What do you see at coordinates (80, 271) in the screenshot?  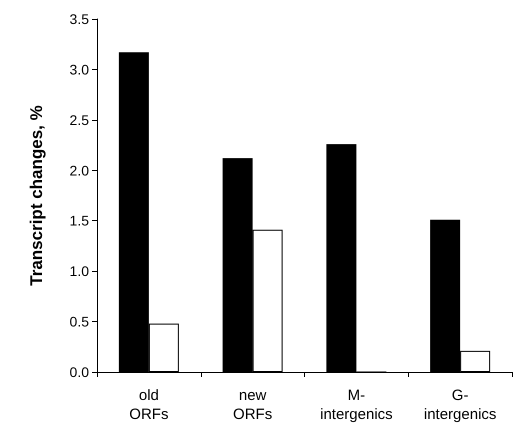 I see `y-tick-label: 1.0` at bounding box center [80, 271].